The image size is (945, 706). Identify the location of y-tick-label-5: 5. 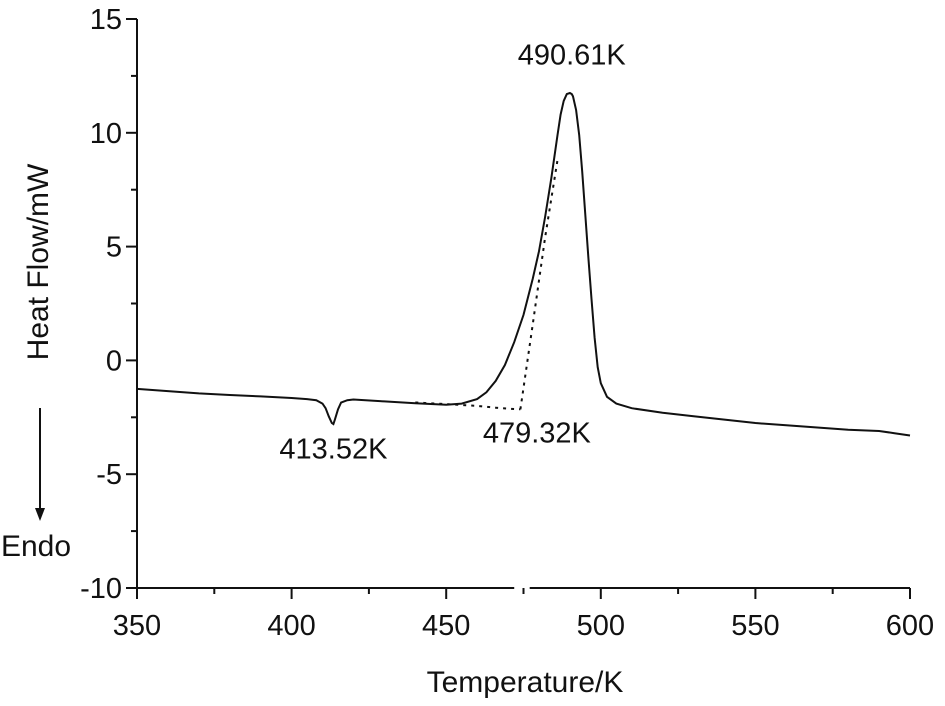
(114, 248).